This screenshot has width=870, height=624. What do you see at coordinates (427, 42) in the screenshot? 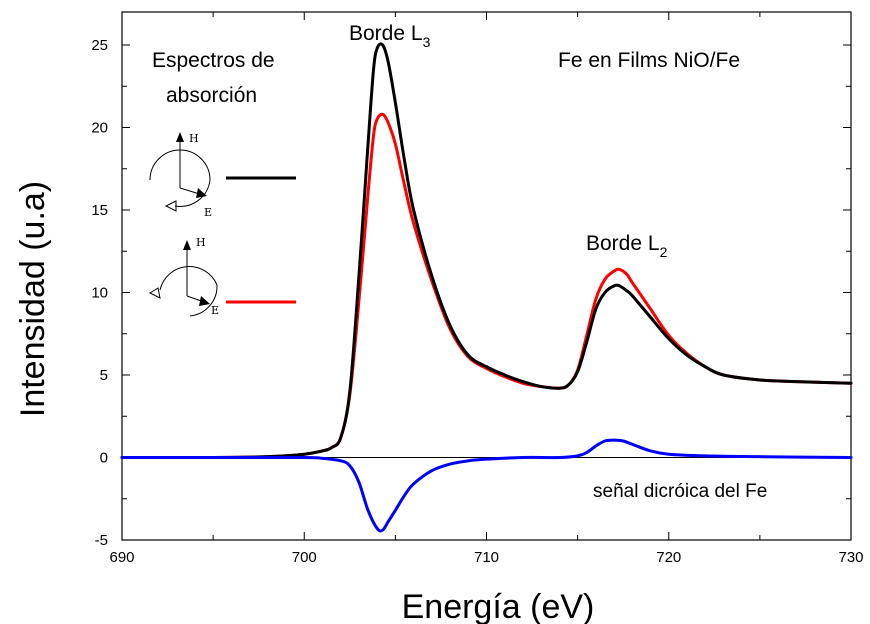
I see `l3-edge-label-sub: 3` at bounding box center [427, 42].